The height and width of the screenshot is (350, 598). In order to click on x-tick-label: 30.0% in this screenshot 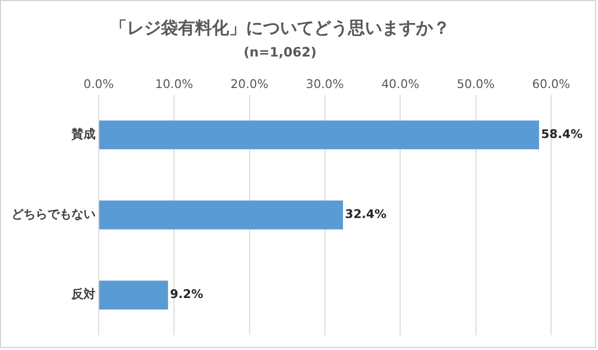, I will do `click(325, 83)`.